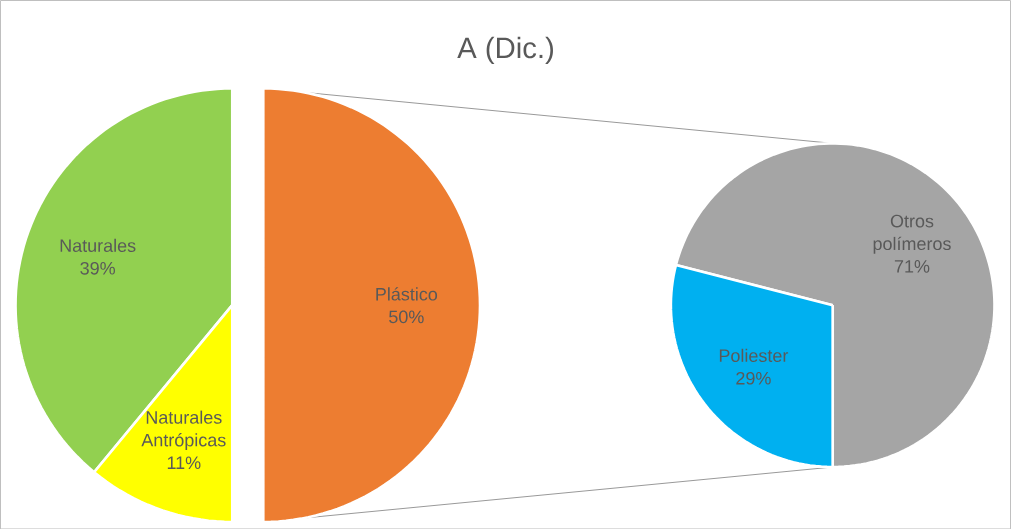 This screenshot has height=529, width=1011. What do you see at coordinates (912, 234) in the screenshot?
I see `slice-label: Otros polímeros` at bounding box center [912, 234].